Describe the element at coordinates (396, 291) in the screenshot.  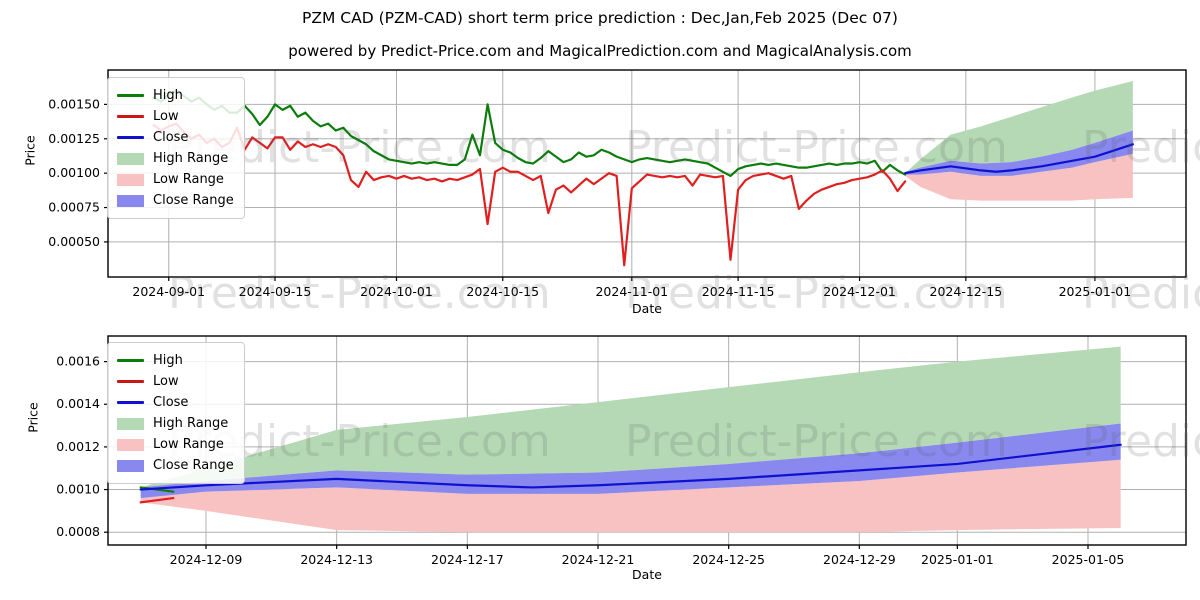
I see `x-tick-label: 2024-10-01` at that location.